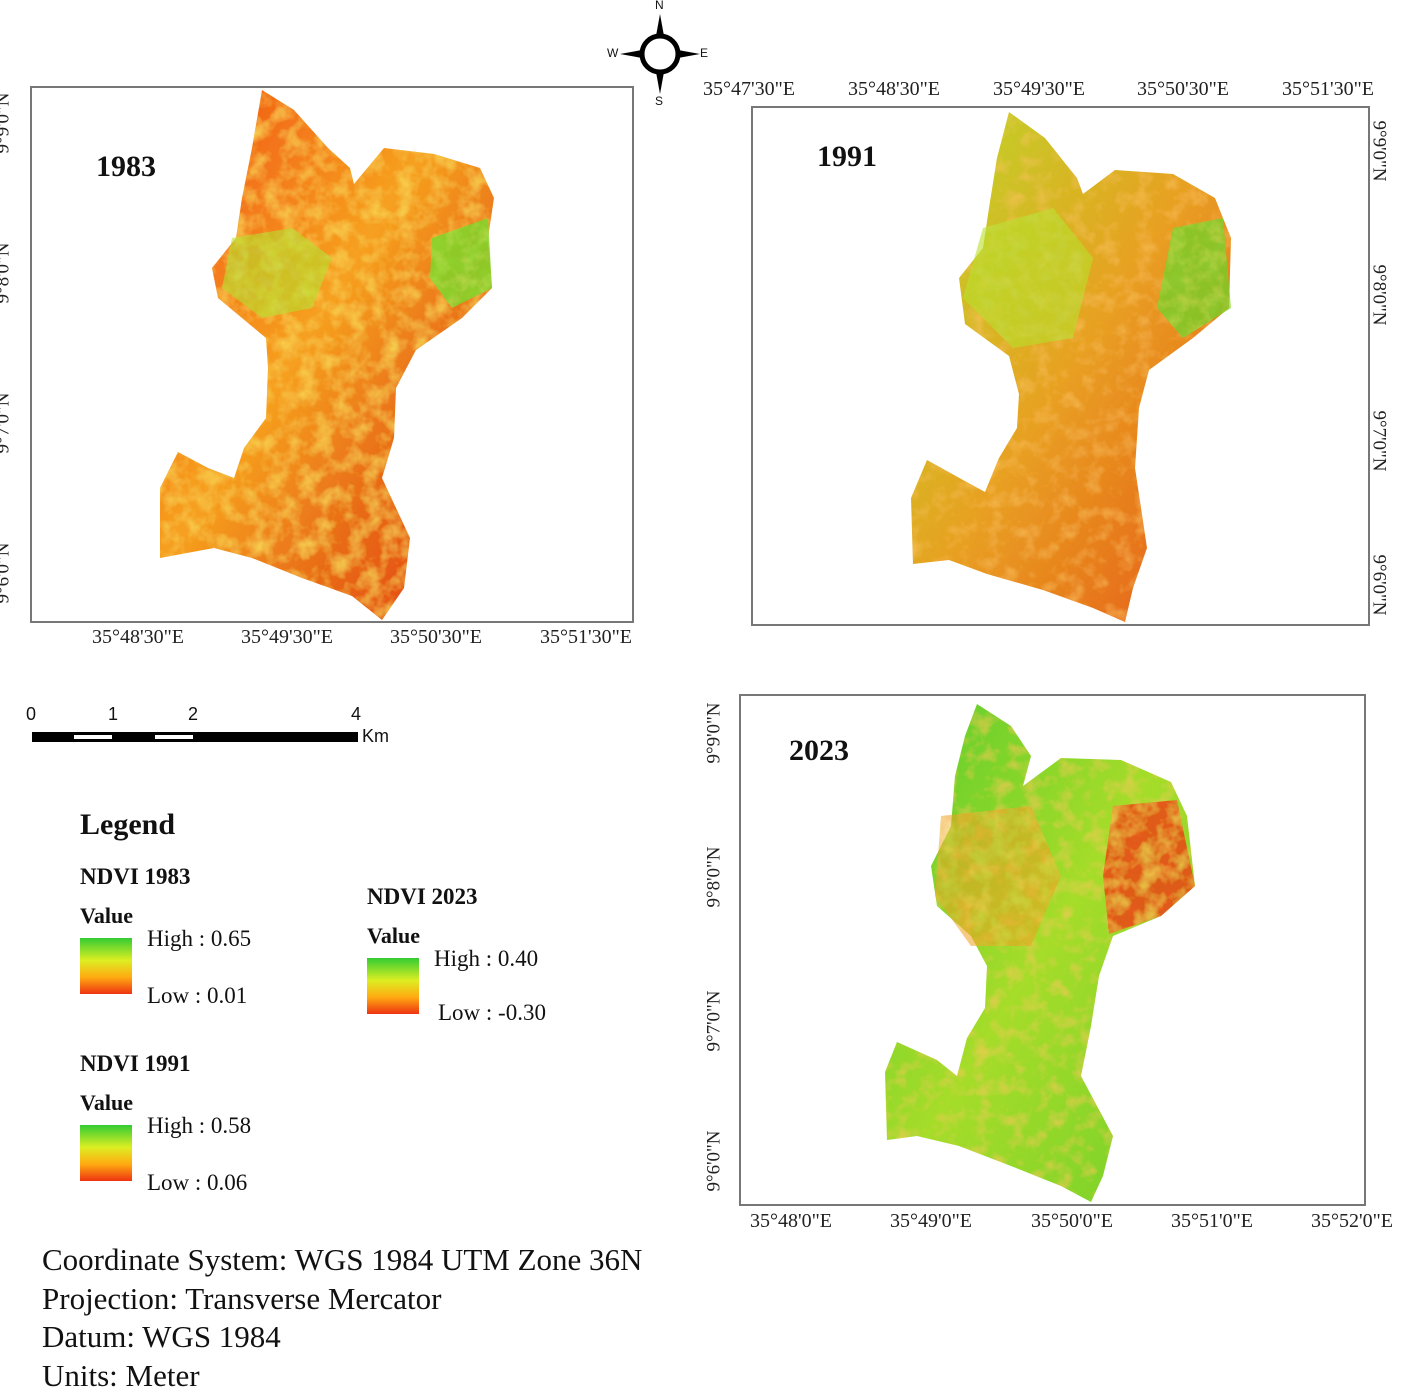  What do you see at coordinates (1071, 367) in the screenshot?
I see `ndvi-map-1991` at bounding box center [1071, 367].